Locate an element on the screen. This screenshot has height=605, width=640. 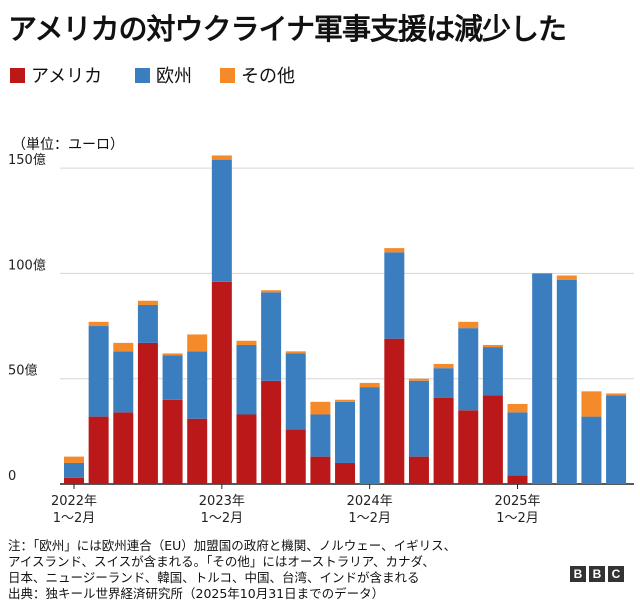
unit-label: （単位：ユーロ） is located at coordinates (68, 145).